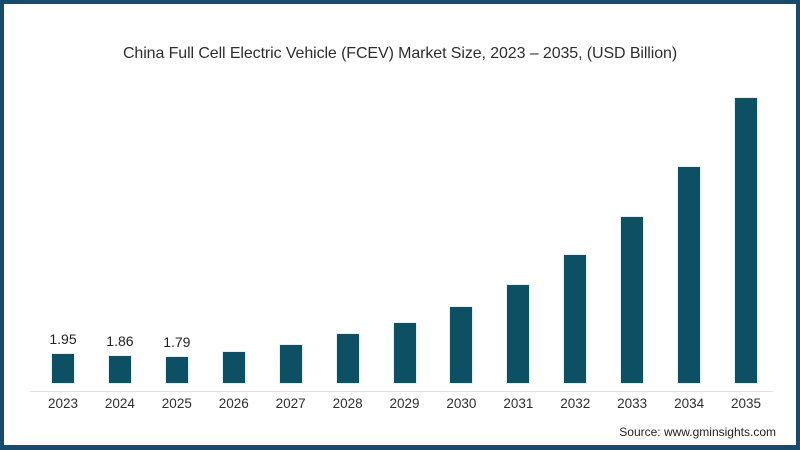 This screenshot has height=450, width=800. Describe the element at coordinates (697, 432) in the screenshot. I see `source-attribution: Source: www.gminsights.com` at that location.